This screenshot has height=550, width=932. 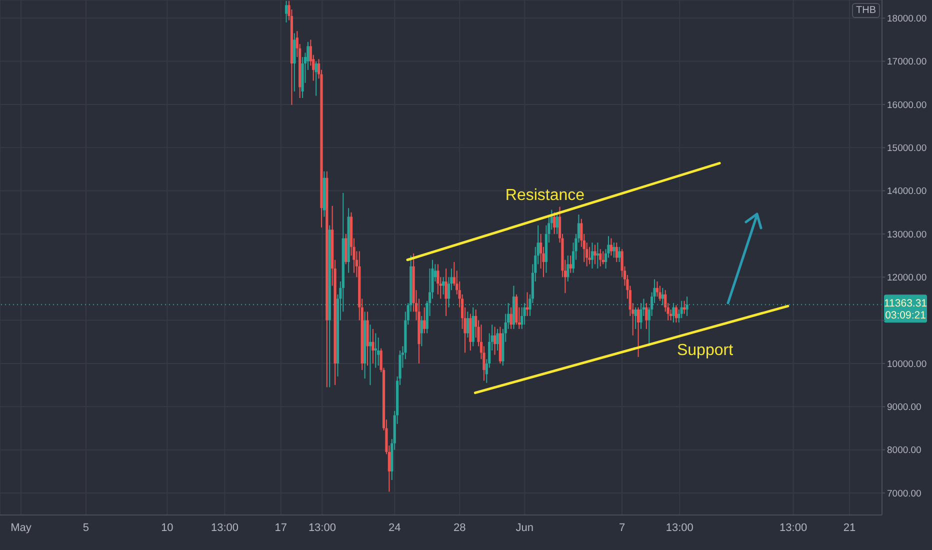 What do you see at coordinates (459, 528) in the screenshot?
I see `x-tick-label: 28` at bounding box center [459, 528].